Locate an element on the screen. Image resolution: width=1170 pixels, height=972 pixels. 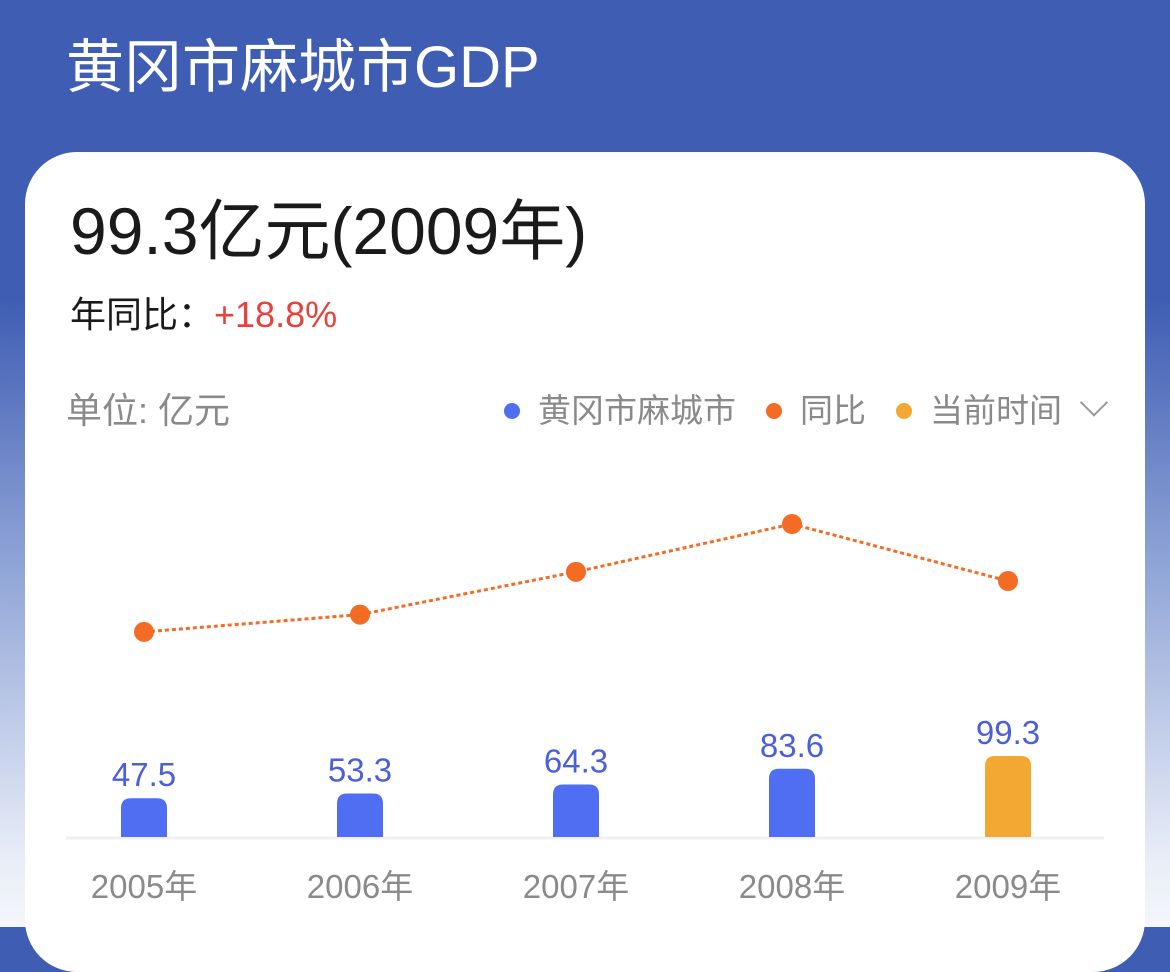
legend-label: 当前时间 is located at coordinates (996, 410).